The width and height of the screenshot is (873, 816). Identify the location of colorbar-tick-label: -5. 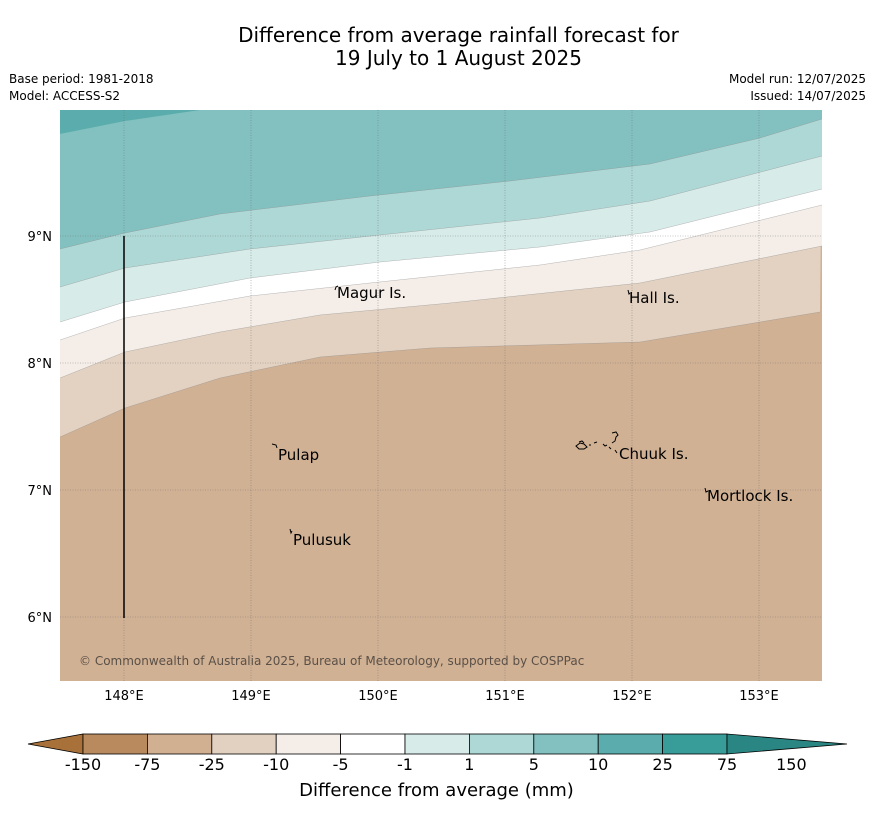
(340, 764).